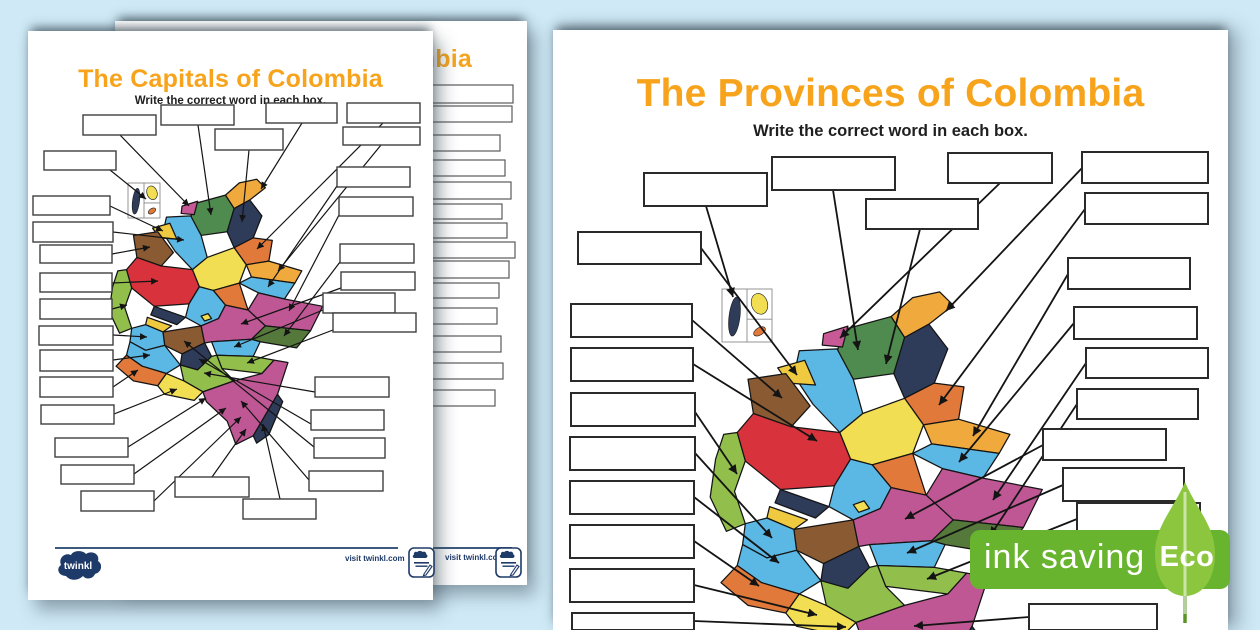 This screenshot has width=1260, height=630. Describe the element at coordinates (226, 548) in the screenshot. I see `footer-rule` at that location.